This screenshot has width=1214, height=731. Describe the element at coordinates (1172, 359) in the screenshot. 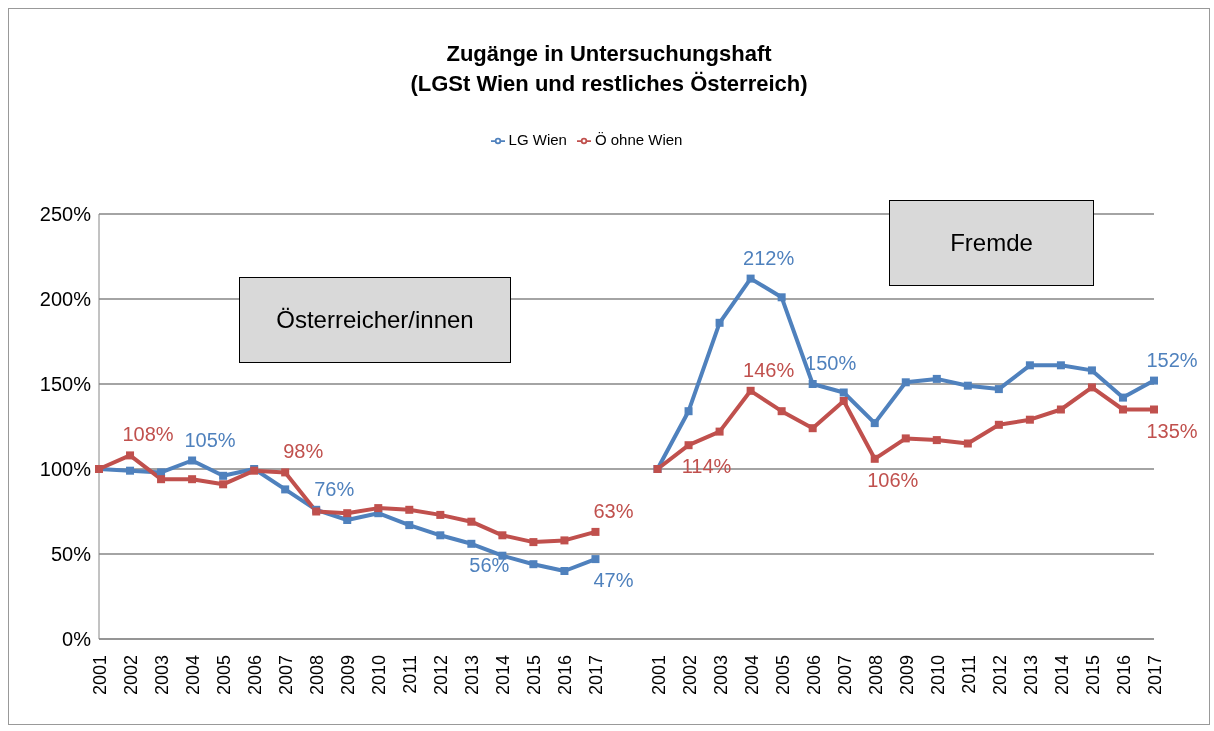

I see `data-label: 152%` at that location.